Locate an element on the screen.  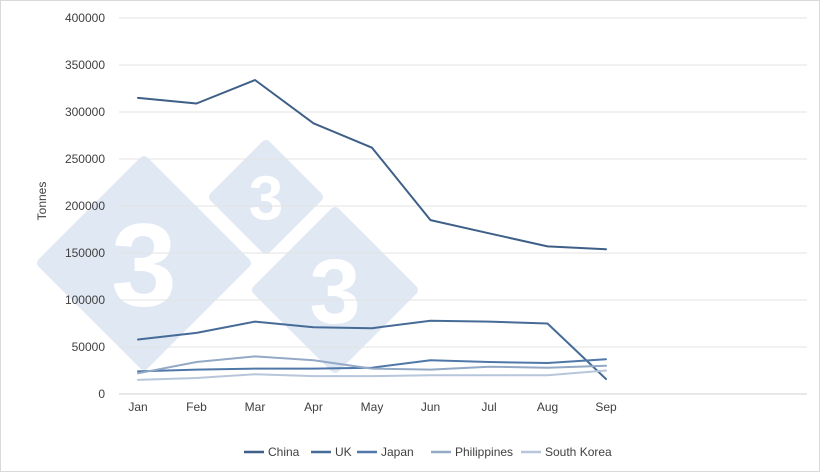
legend: China UK Japan Philippines South Korea is located at coordinates (428, 452).